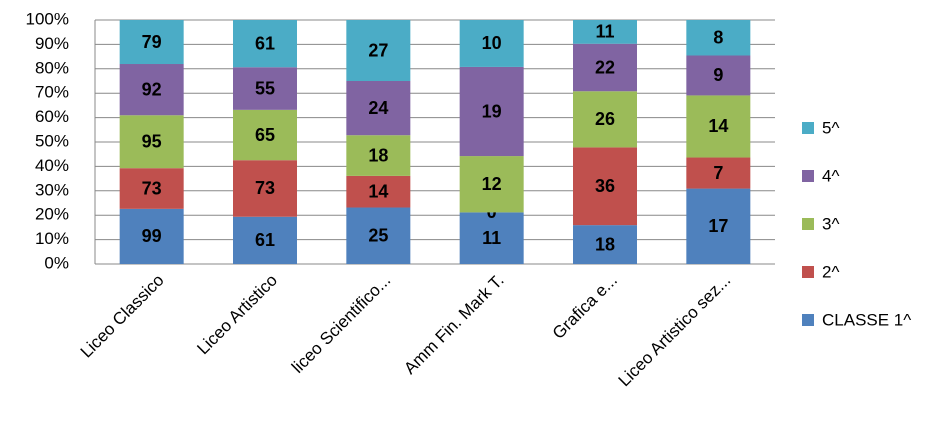 This screenshot has height=448, width=928. What do you see at coordinates (830, 271) in the screenshot?
I see `legend-label: 2^` at bounding box center [830, 271].